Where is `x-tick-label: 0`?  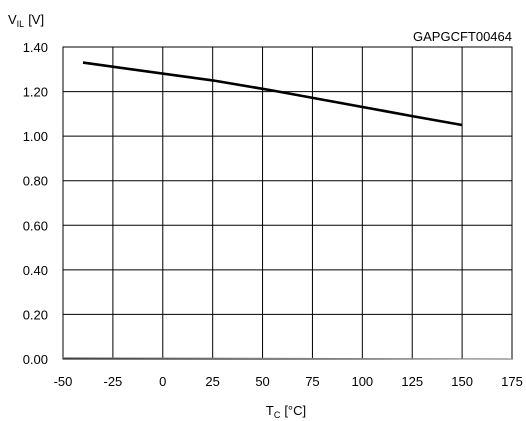
x-tick-label: 0 is located at coordinates (162, 381).